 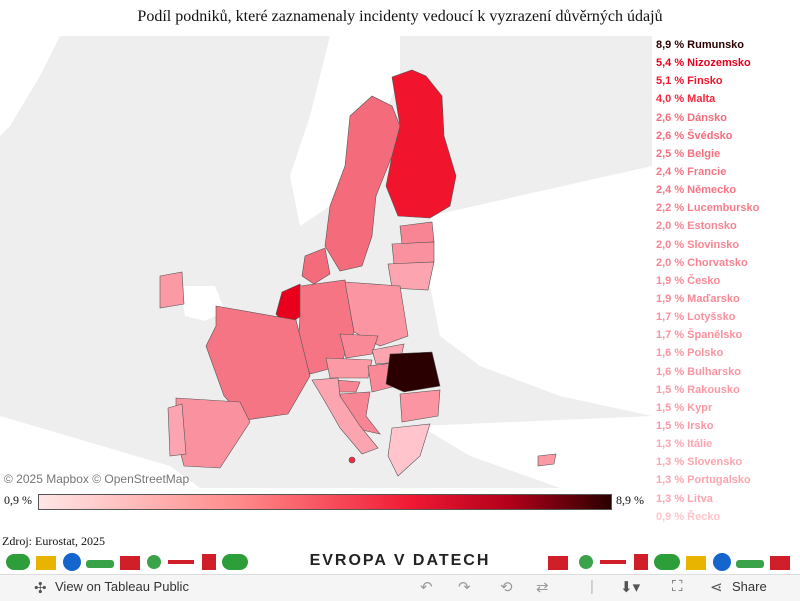 I want to click on share-icon: ⋖, so click(x=716, y=587).